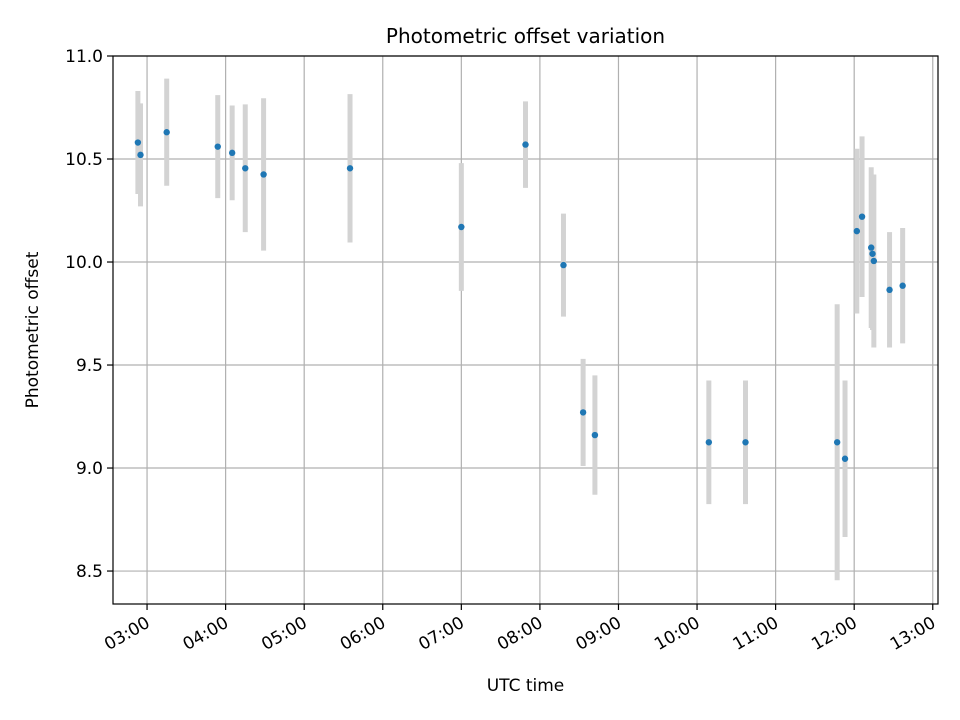 The height and width of the screenshot is (720, 960). Describe the element at coordinates (834, 634) in the screenshot. I see `x-tick-label: 12:00` at that location.